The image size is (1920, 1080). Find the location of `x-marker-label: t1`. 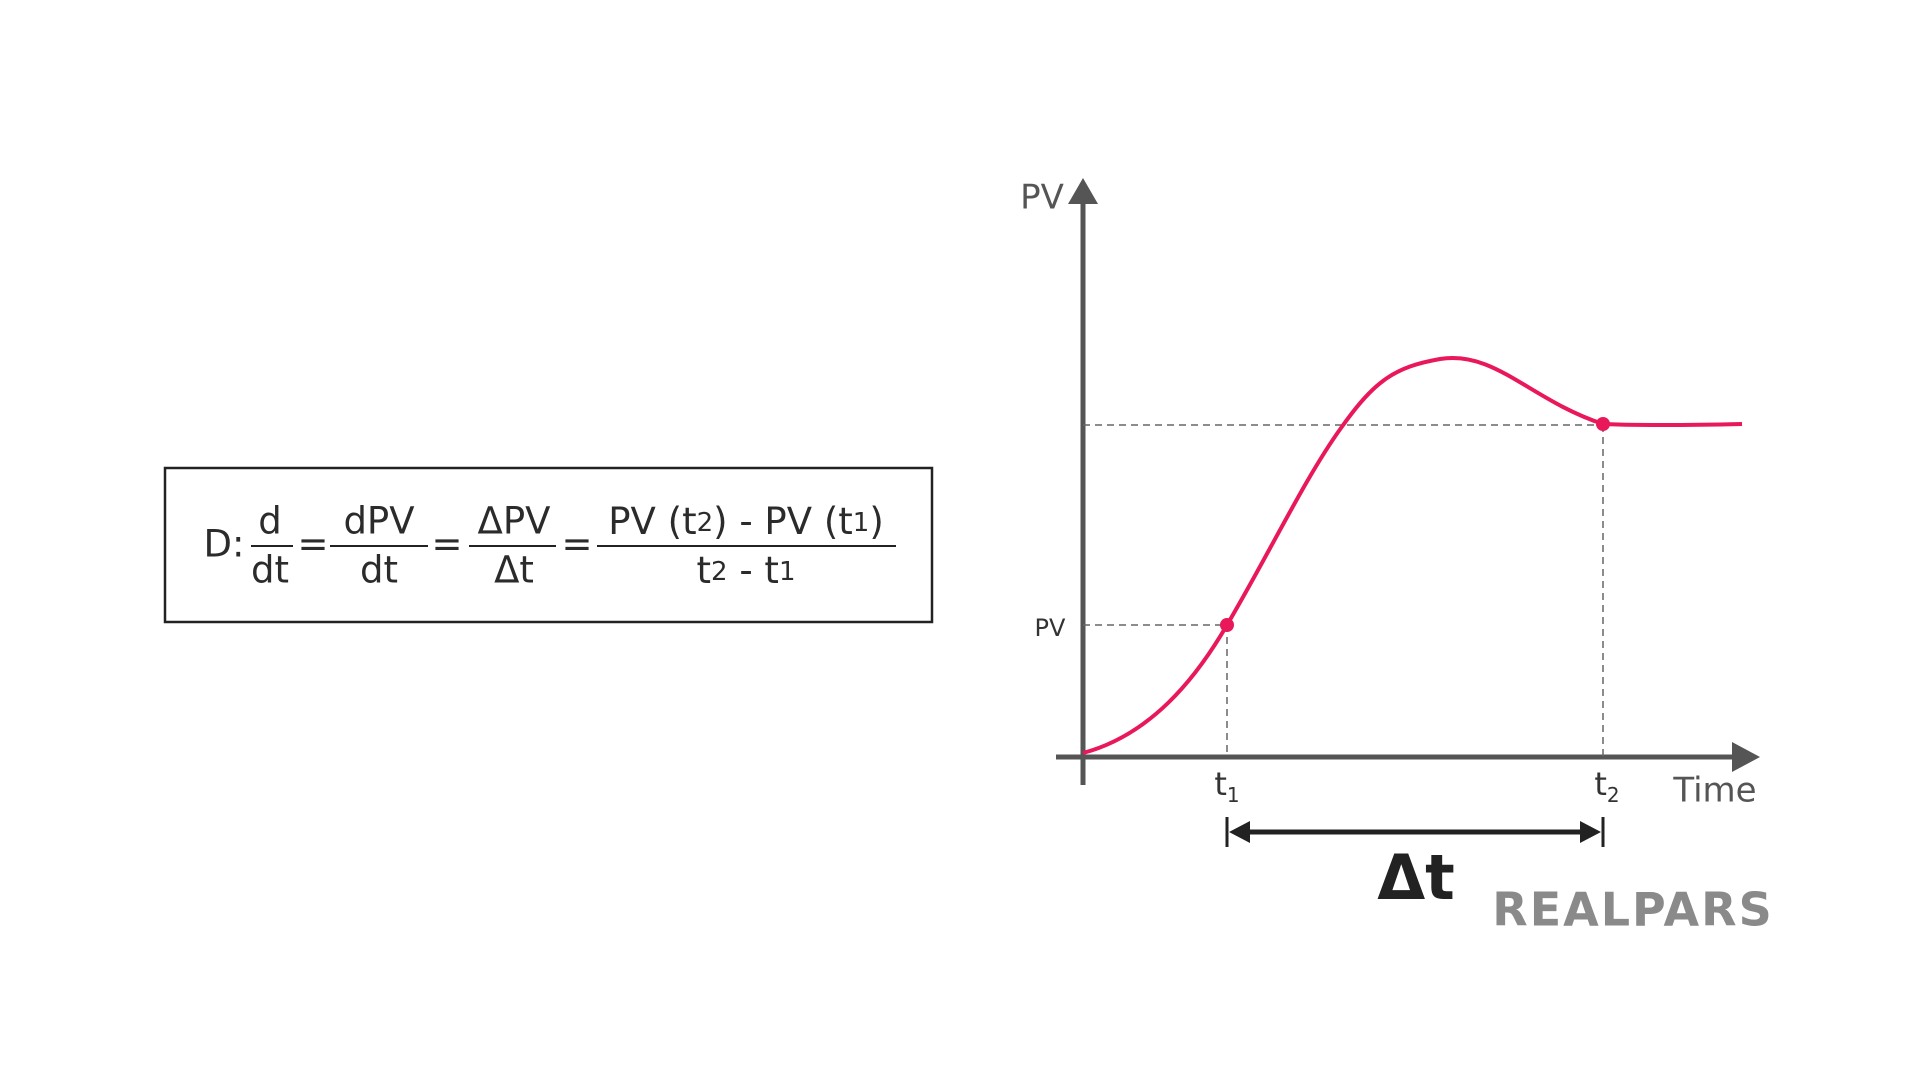

x-marker-label: t1 is located at coordinates (1226, 786).